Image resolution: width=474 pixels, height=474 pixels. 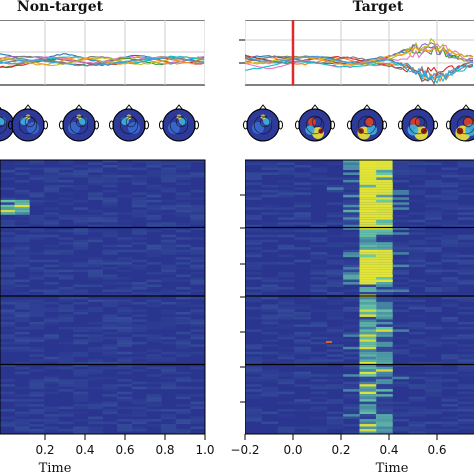 What do you see at coordinates (79, 123) in the screenshot?
I see `topomap-non-target` at bounding box center [79, 123].